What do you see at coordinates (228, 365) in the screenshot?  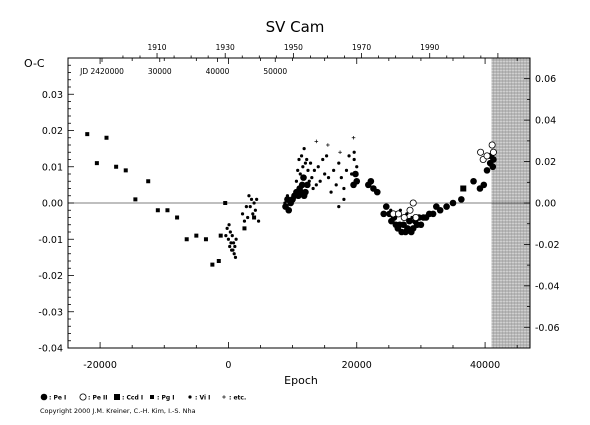 I see `x-tick-label: 0` at bounding box center [228, 365].